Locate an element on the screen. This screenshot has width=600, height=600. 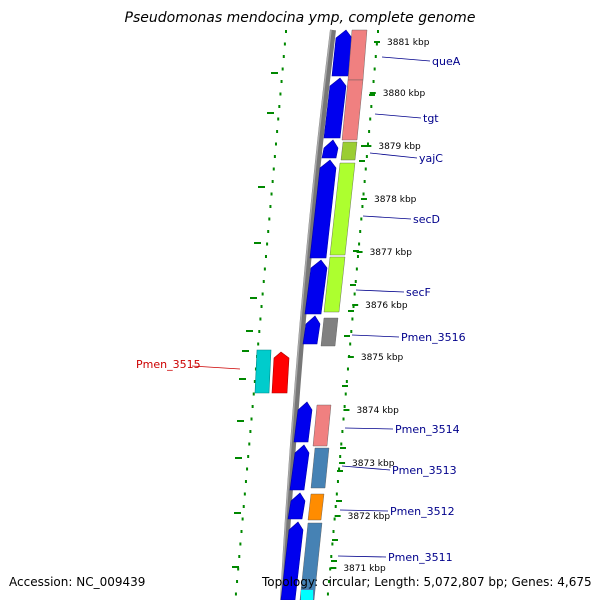
feature-yajC is located at coordinates (349, 151).